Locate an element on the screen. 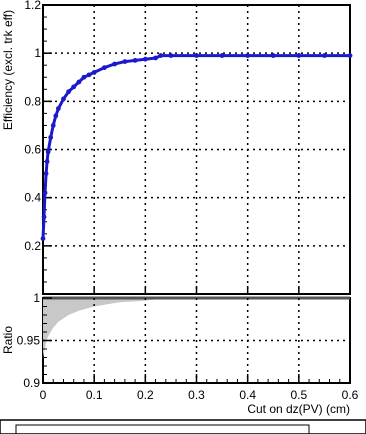 The width and height of the screenshot is (366, 434). ratio-y-tick-label: 0.9 is located at coordinates (31, 383).